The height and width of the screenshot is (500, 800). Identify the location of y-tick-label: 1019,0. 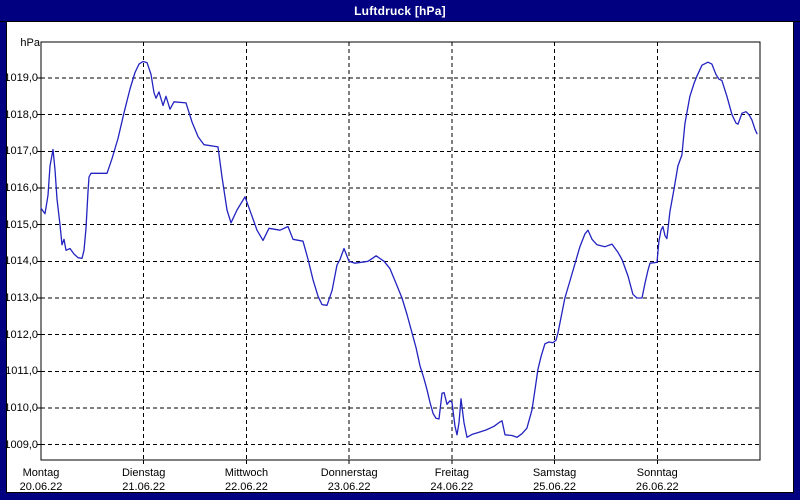
(21, 78).